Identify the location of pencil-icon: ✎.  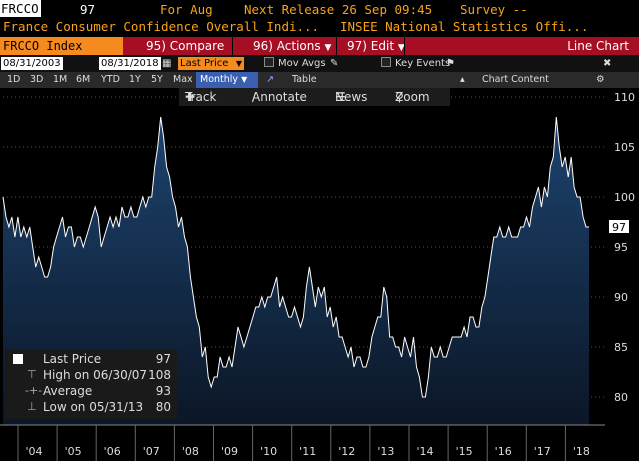
(334, 63).